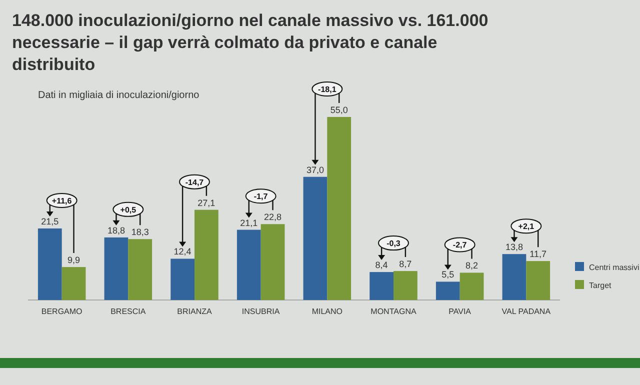  Describe the element at coordinates (62, 201) in the screenshot. I see `annotation: +11,6` at that location.